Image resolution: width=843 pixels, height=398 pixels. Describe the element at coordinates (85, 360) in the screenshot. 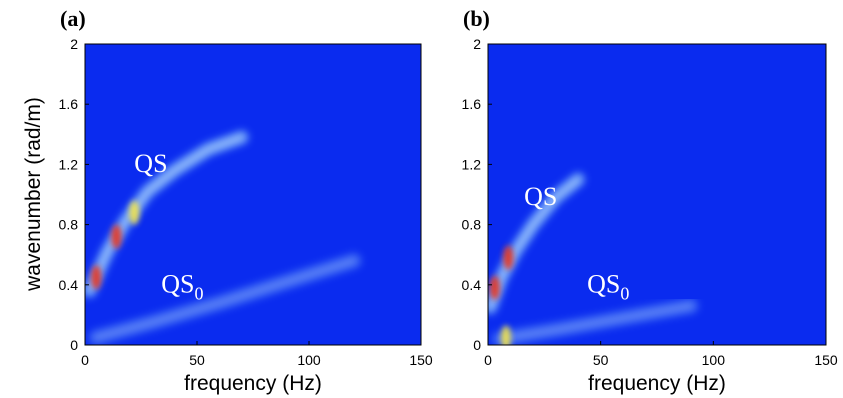

I see `panel-a-x-tick-label-0: 0` at that location.